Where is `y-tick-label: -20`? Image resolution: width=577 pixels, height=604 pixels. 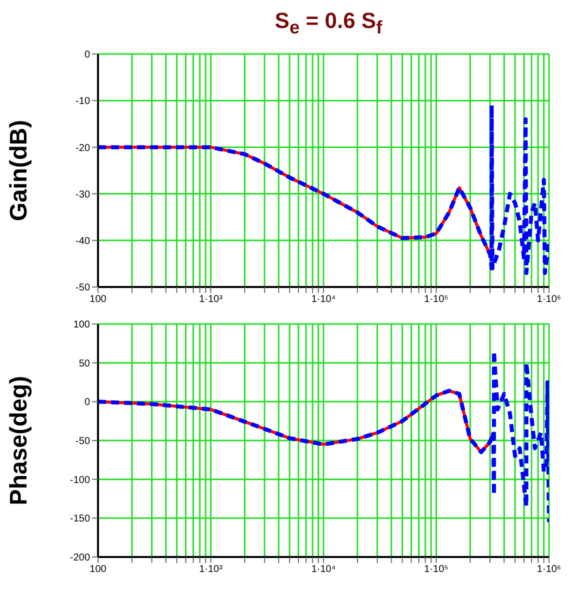
y-tick-label: -20 is located at coordinates (83, 148).